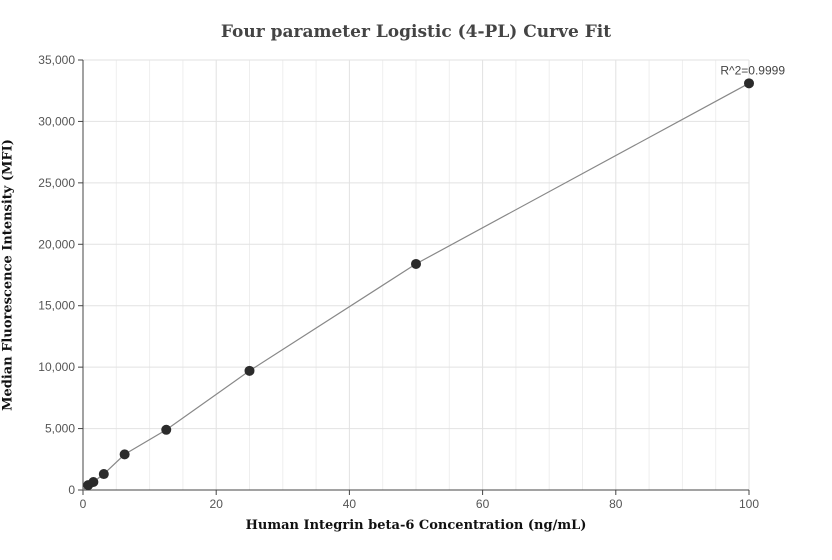 Image resolution: width=832 pixels, height=560 pixels. Describe the element at coordinates (616, 504) in the screenshot. I see `x-tick-label: 80` at that location.